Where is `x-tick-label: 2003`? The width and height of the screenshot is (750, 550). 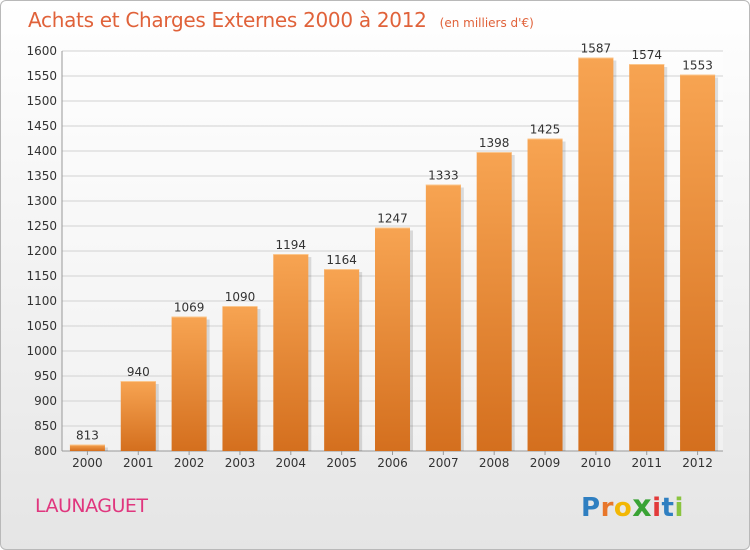
x-tick-label: 2003 is located at coordinates (240, 463).